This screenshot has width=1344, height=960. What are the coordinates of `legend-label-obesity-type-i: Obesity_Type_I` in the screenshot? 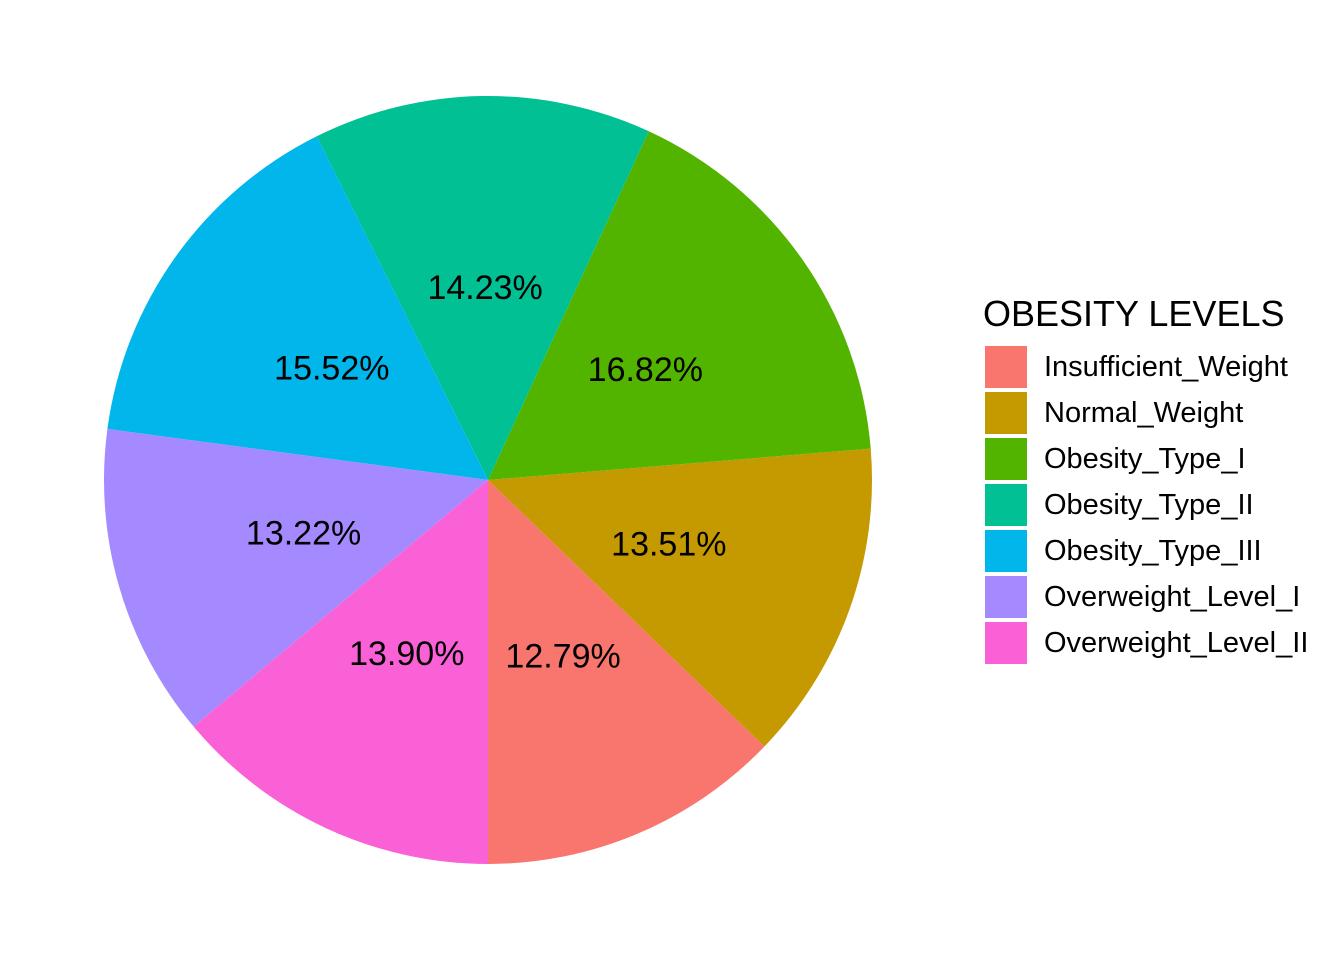 It's located at (1145, 459).